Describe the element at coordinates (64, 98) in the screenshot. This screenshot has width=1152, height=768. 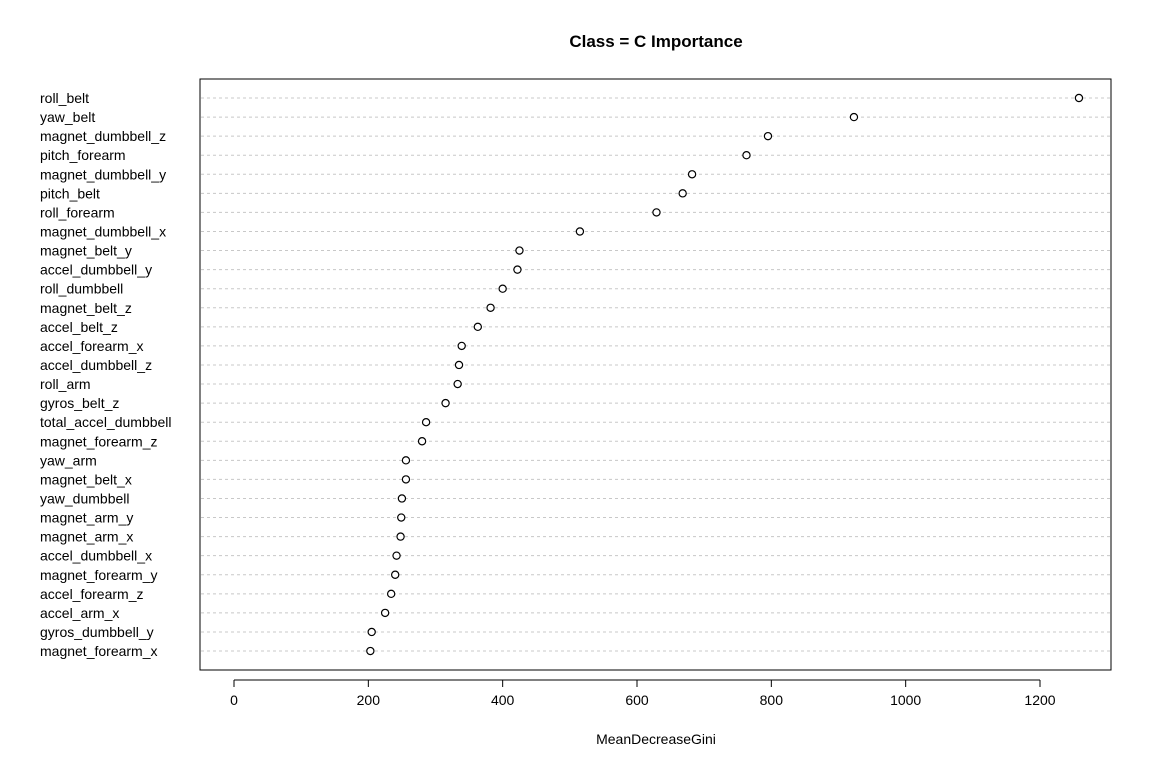
I see `category-label: roll_belt` at that location.